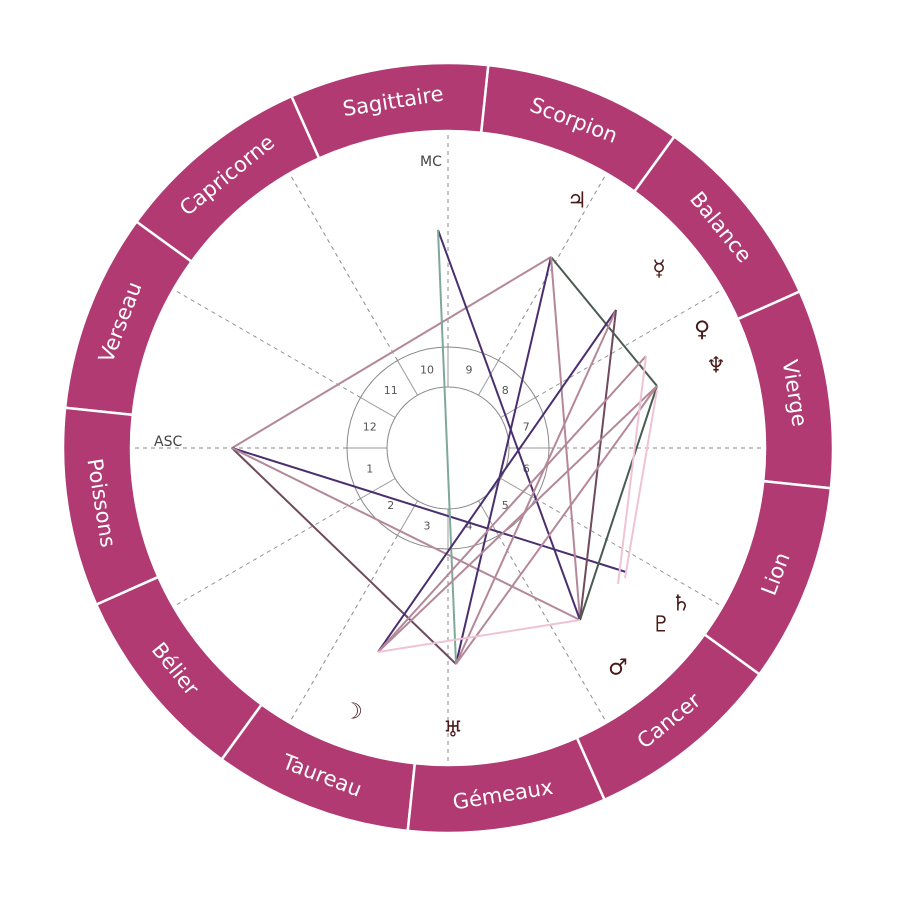 This screenshot has height=897, width=897. What do you see at coordinates (702, 330) in the screenshot?
I see `venus-icon: ♀` at bounding box center [702, 330].